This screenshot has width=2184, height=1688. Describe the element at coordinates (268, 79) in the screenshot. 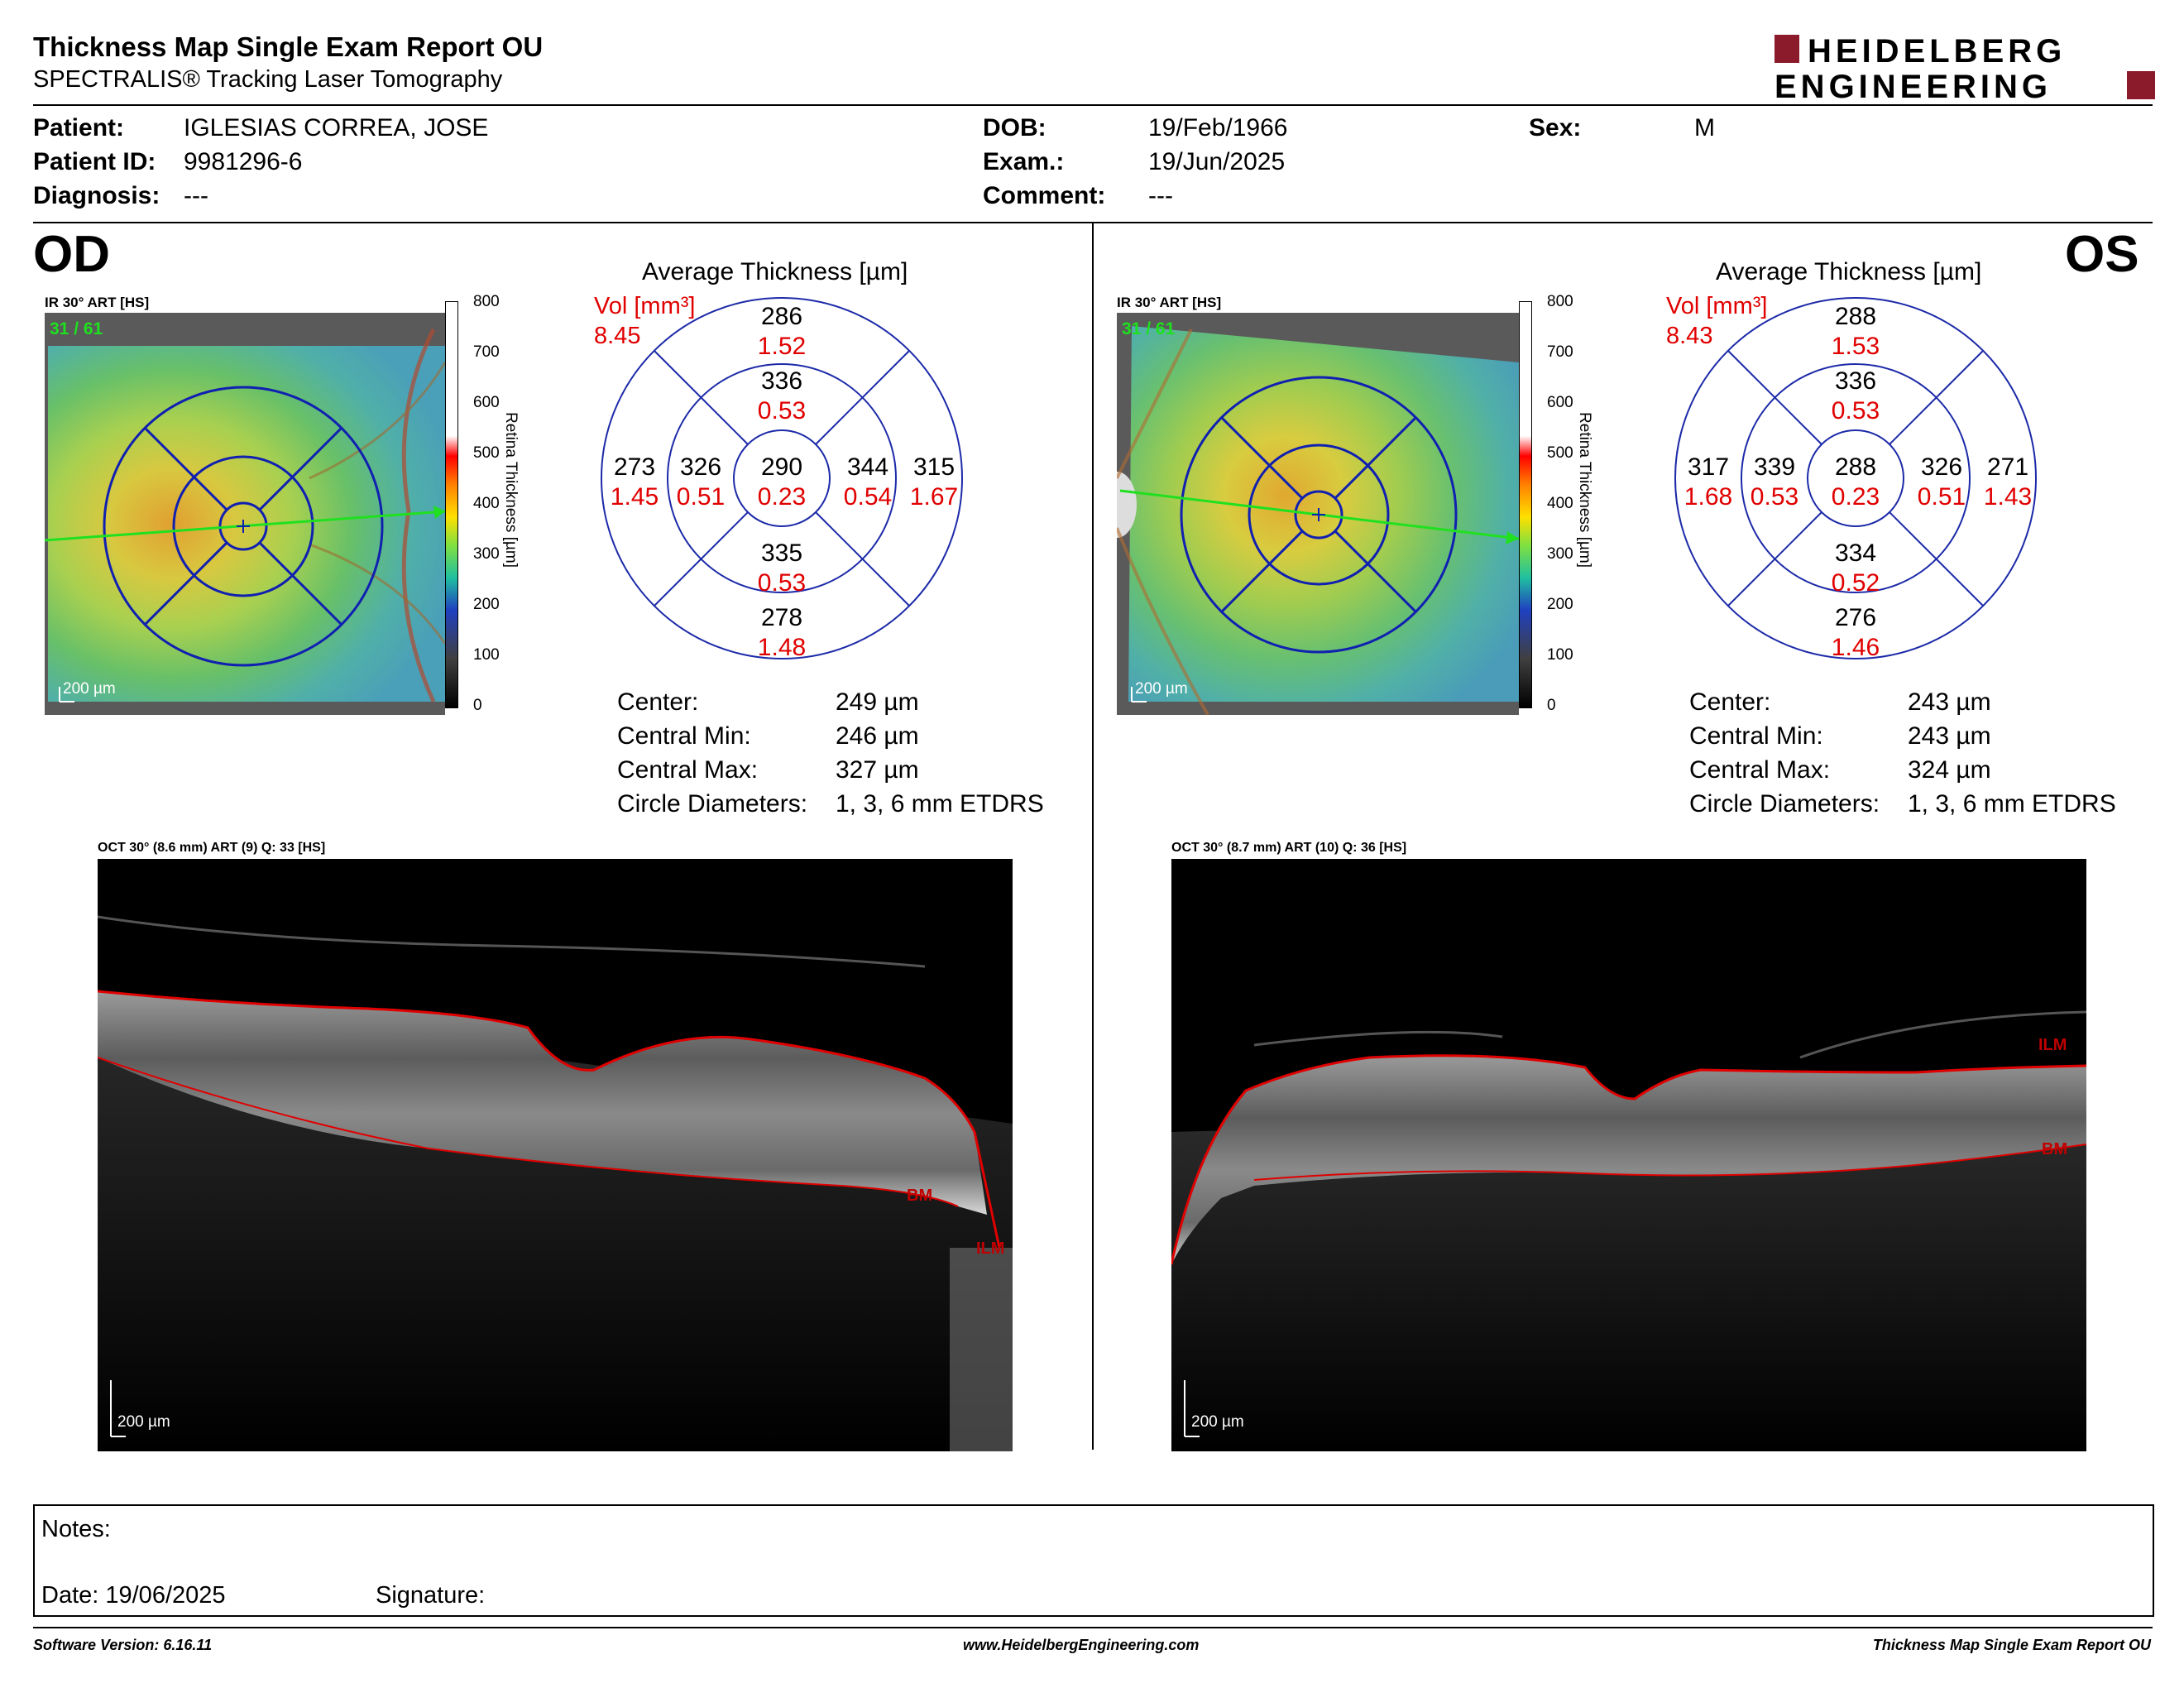

I see `report-subtitle: SPECTRALIS® Tracking Laser Tomography` at that location.